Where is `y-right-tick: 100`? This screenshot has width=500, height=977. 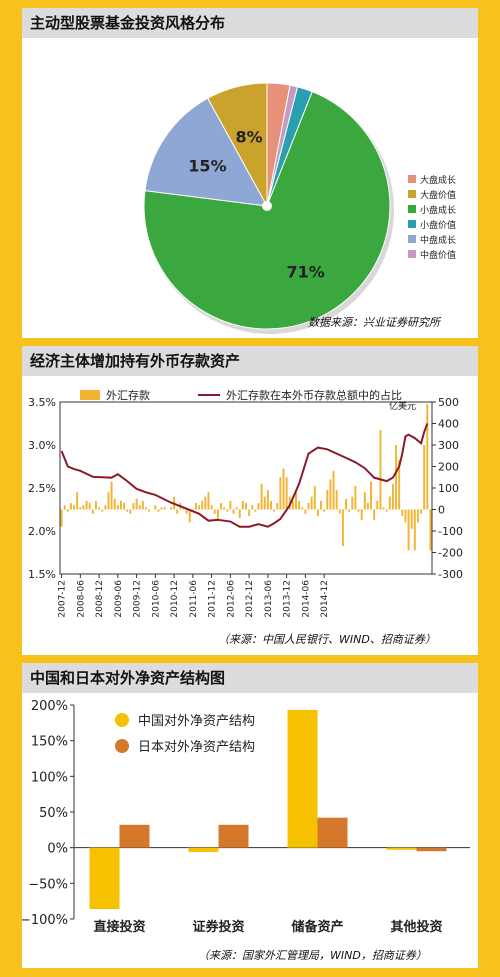 y-right-tick: 100 is located at coordinates (448, 488).